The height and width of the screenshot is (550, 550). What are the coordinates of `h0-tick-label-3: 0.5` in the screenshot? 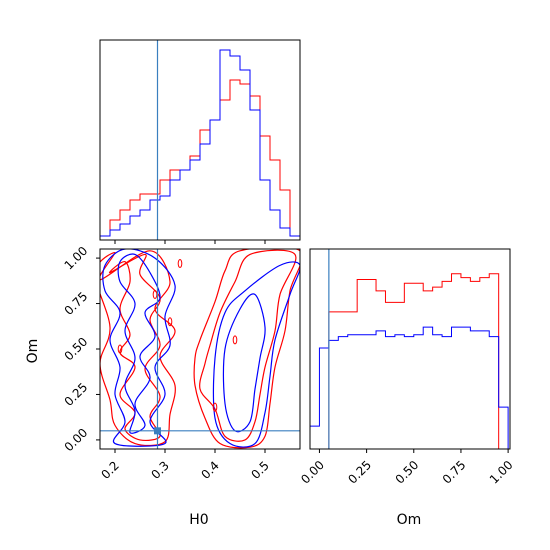 It's located at (259, 469).